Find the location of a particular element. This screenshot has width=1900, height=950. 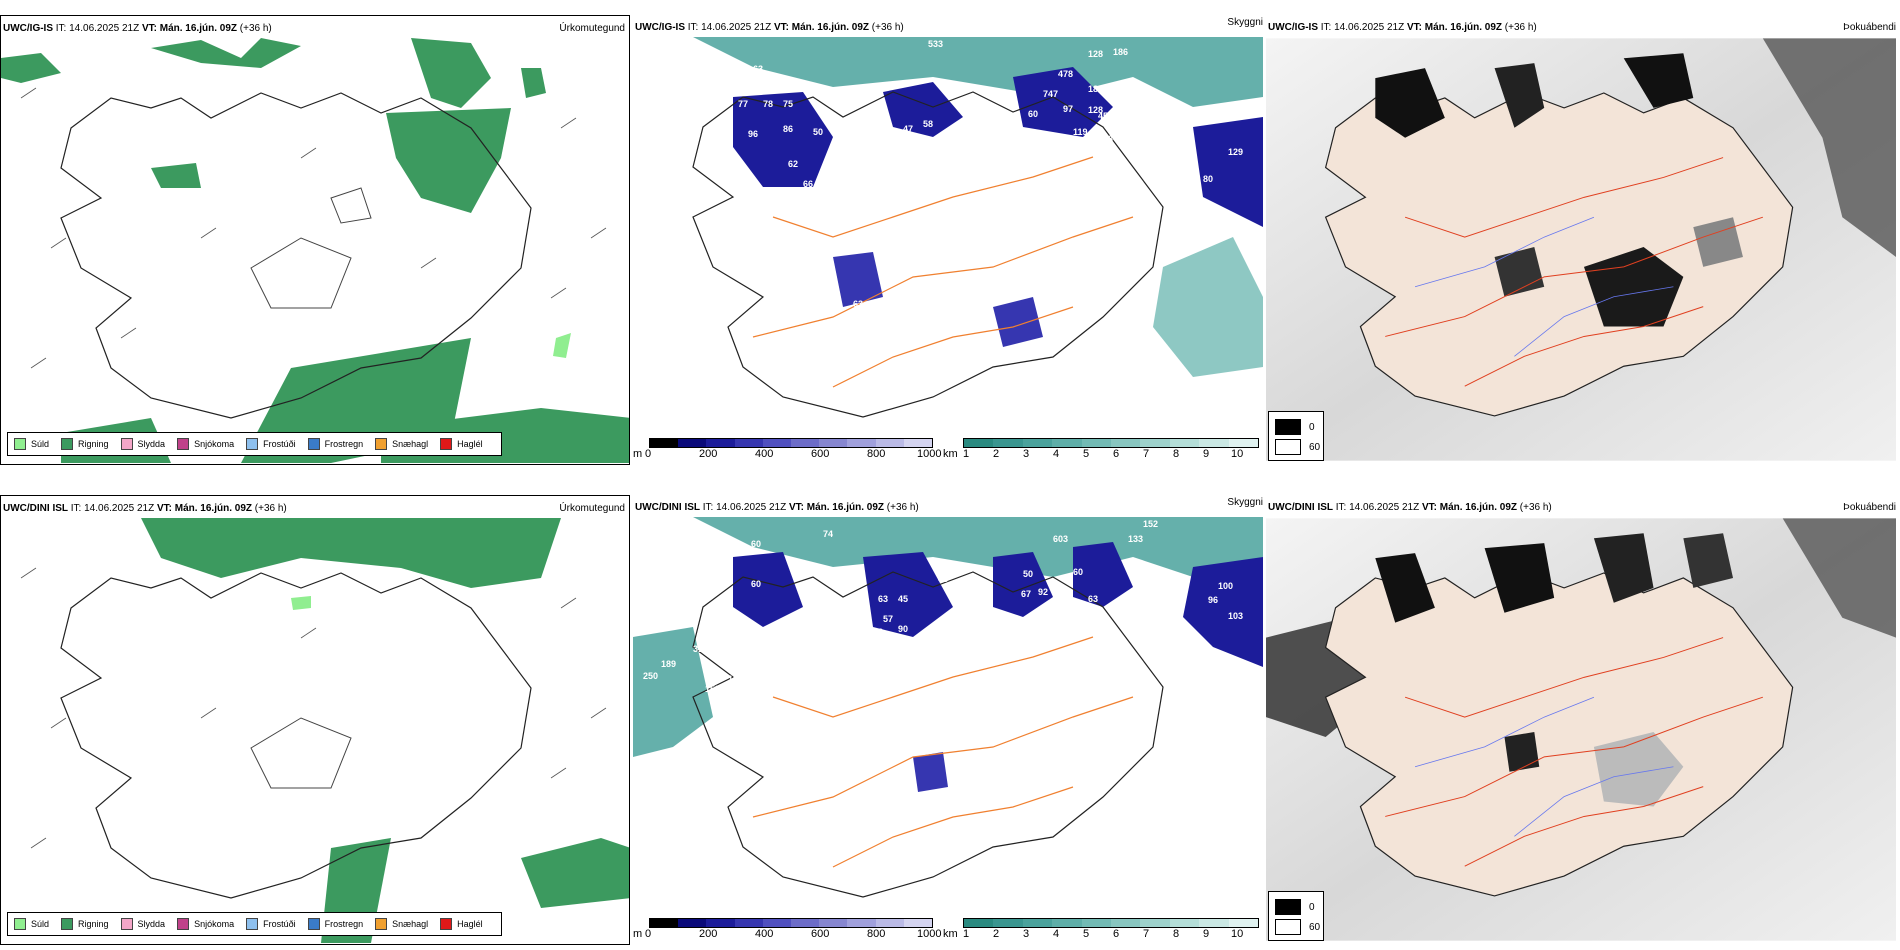

vis-label: 95 is located at coordinates (1043, 234).